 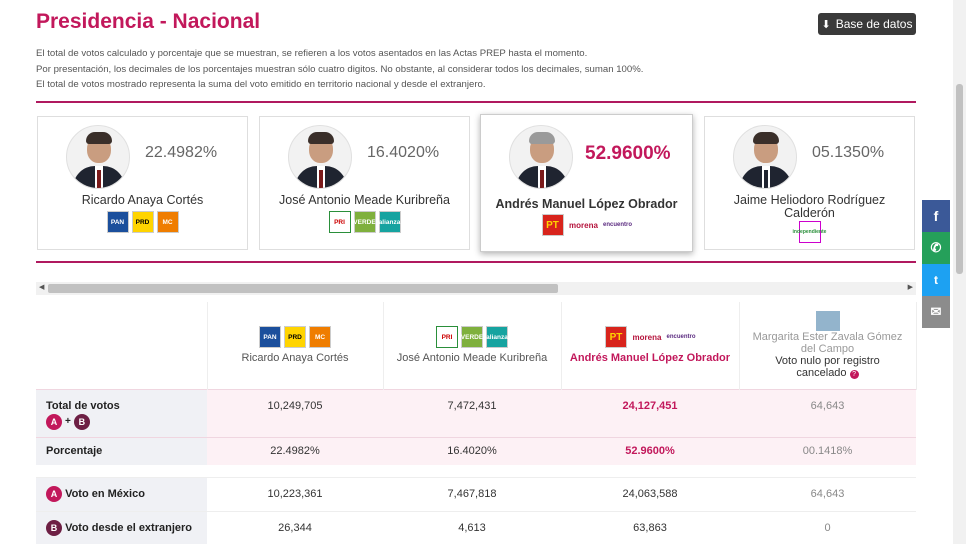 I want to click on table-cell: 22.4982%, so click(x=295, y=450).